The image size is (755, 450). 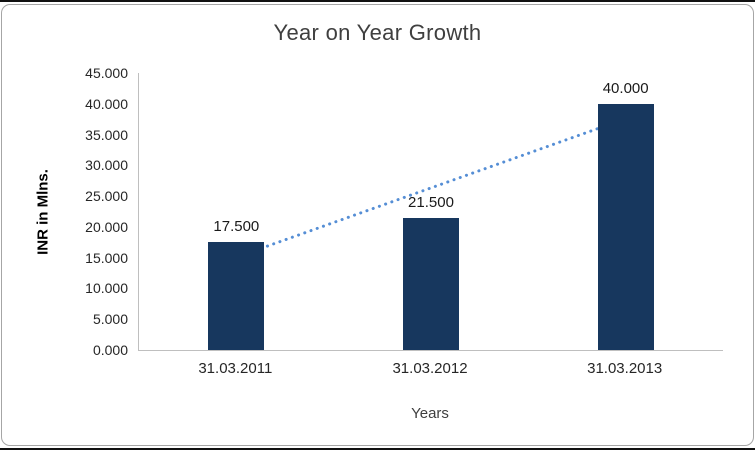 I want to click on x-axis-tick-labels: 31.03.2011 31.03.2012 31.03.2013, so click(x=430, y=371).